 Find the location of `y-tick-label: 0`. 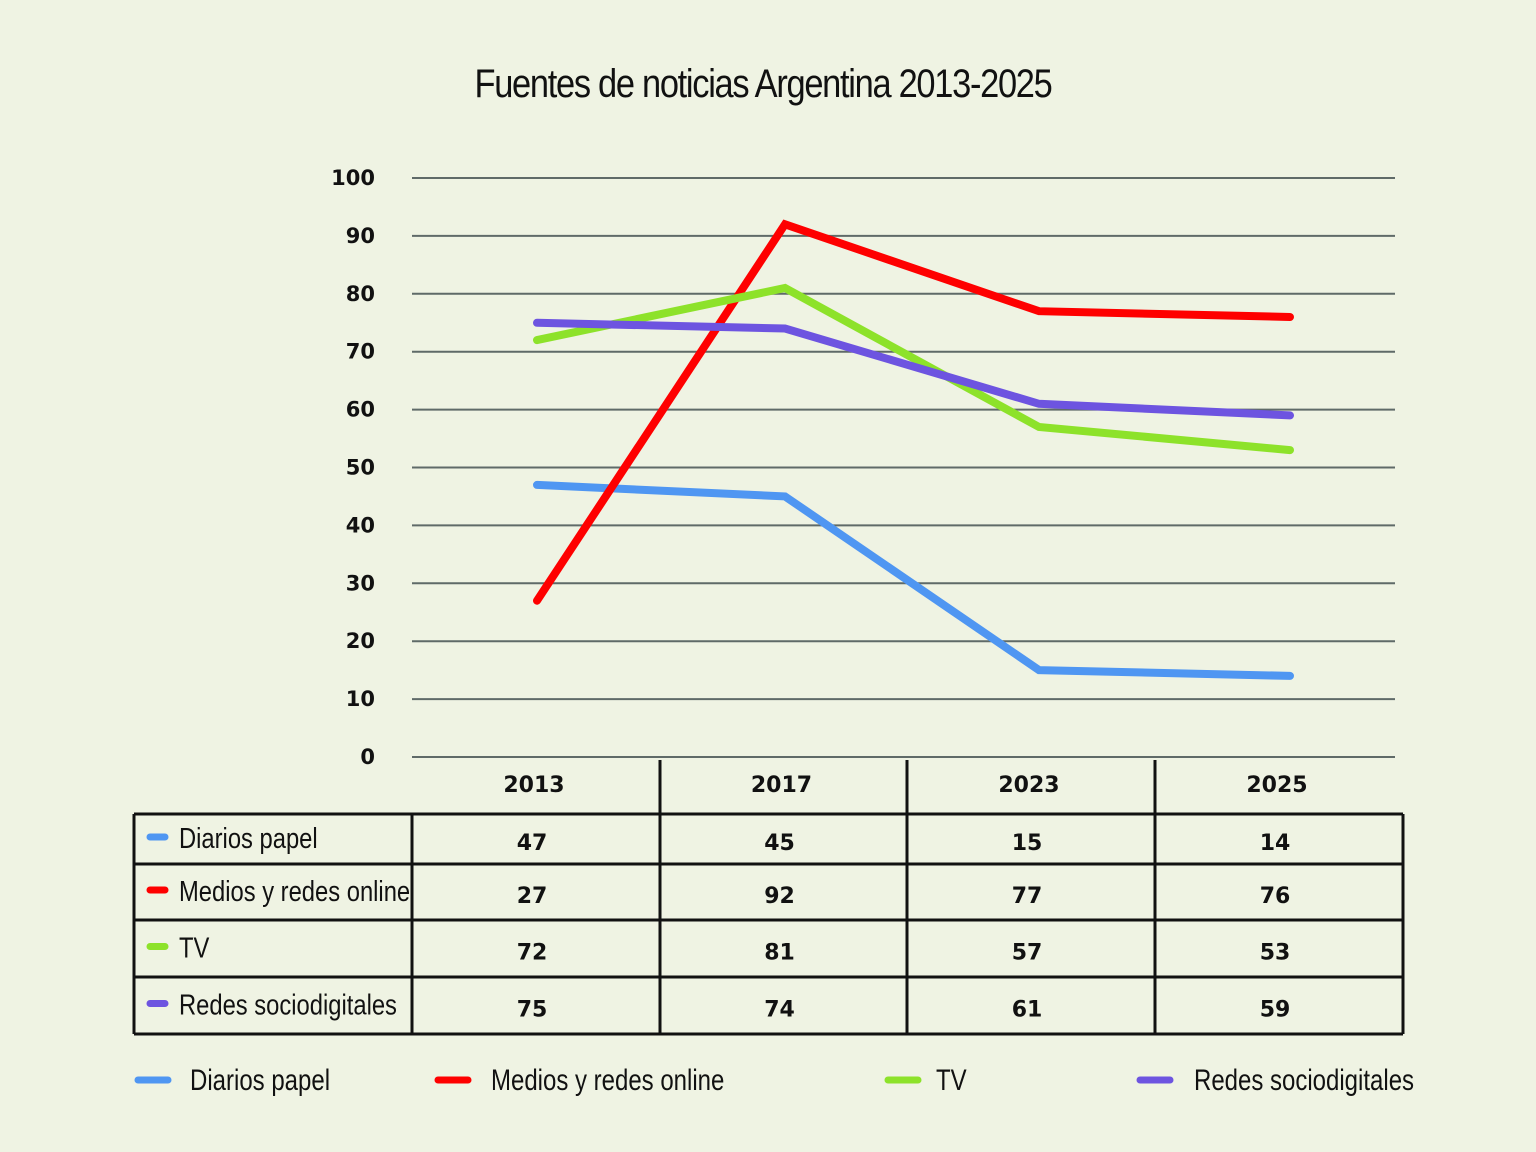

y-tick-label: 0 is located at coordinates (367, 757).